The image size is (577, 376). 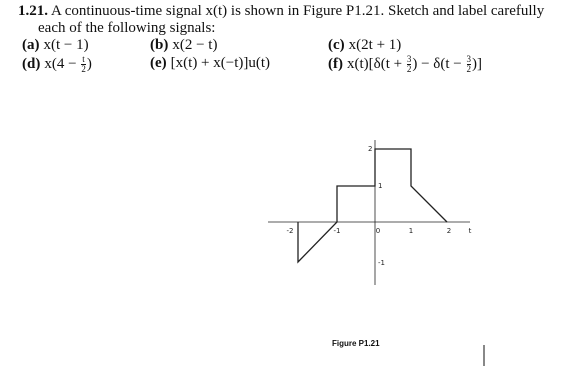 I want to click on item-label: (f), so click(x=335, y=63).